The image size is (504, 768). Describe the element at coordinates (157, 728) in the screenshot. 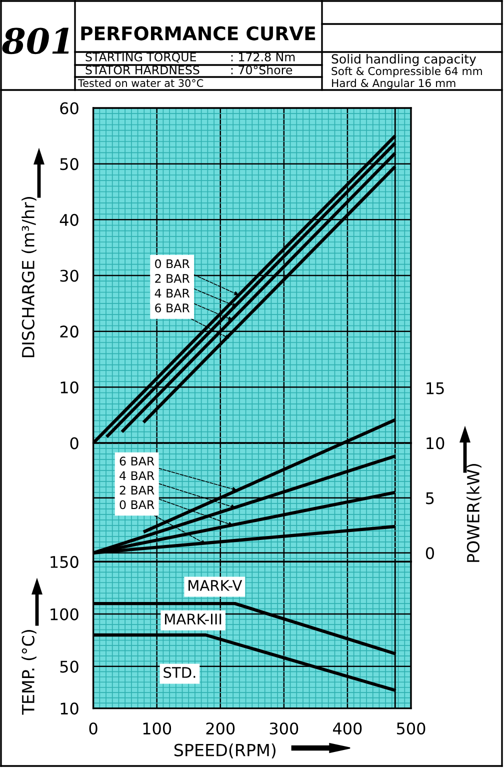

I see `x-tick-label: 100` at that location.